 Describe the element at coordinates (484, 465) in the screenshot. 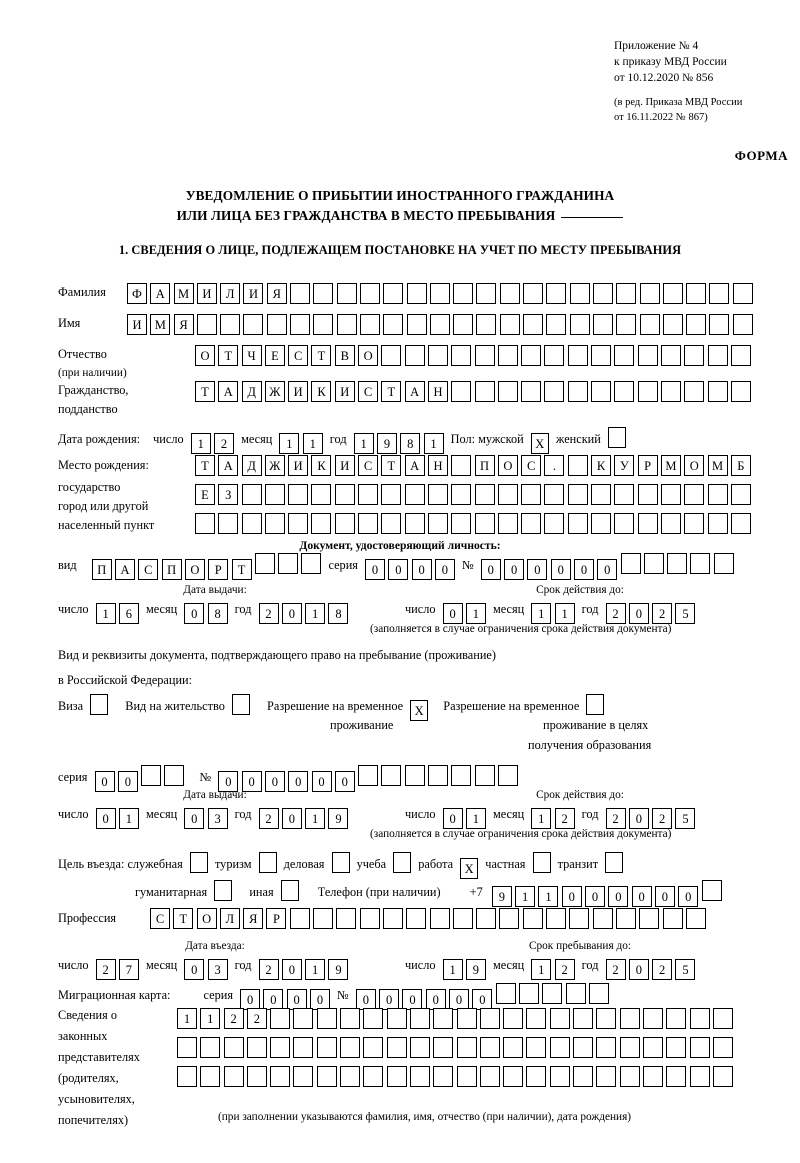

I see `char-box: П` at that location.